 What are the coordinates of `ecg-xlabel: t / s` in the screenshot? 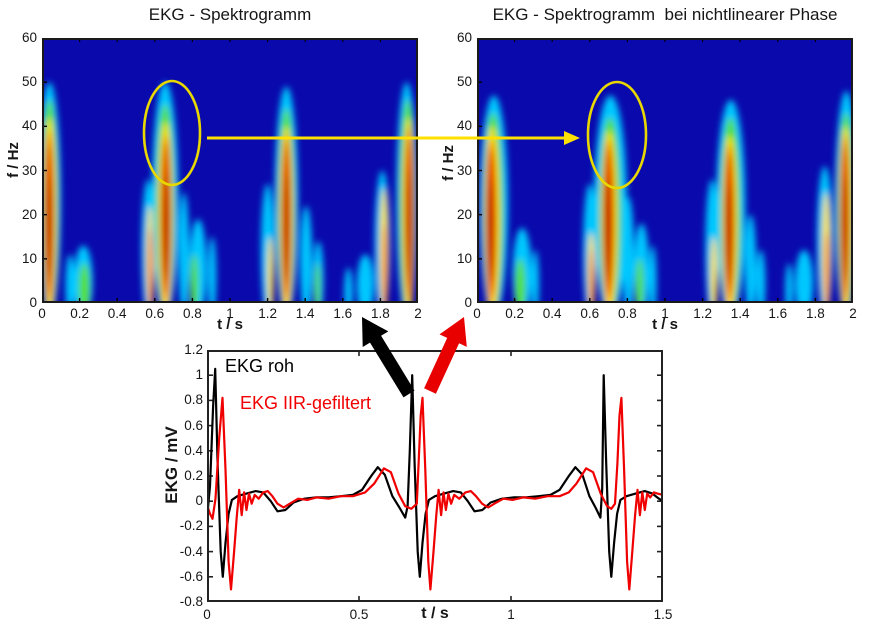 It's located at (435, 613).